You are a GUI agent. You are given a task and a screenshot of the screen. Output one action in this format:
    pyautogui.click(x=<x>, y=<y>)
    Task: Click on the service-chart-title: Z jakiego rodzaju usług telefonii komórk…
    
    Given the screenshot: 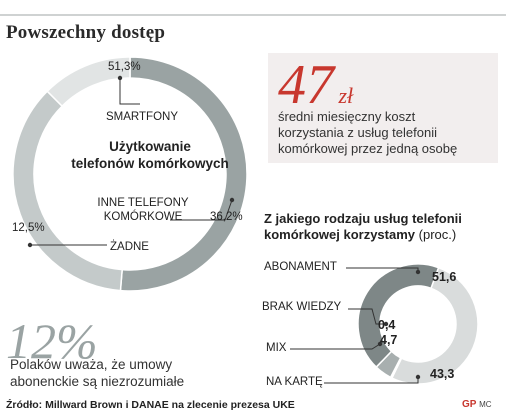 What is the action you would take?
    pyautogui.click(x=384, y=227)
    